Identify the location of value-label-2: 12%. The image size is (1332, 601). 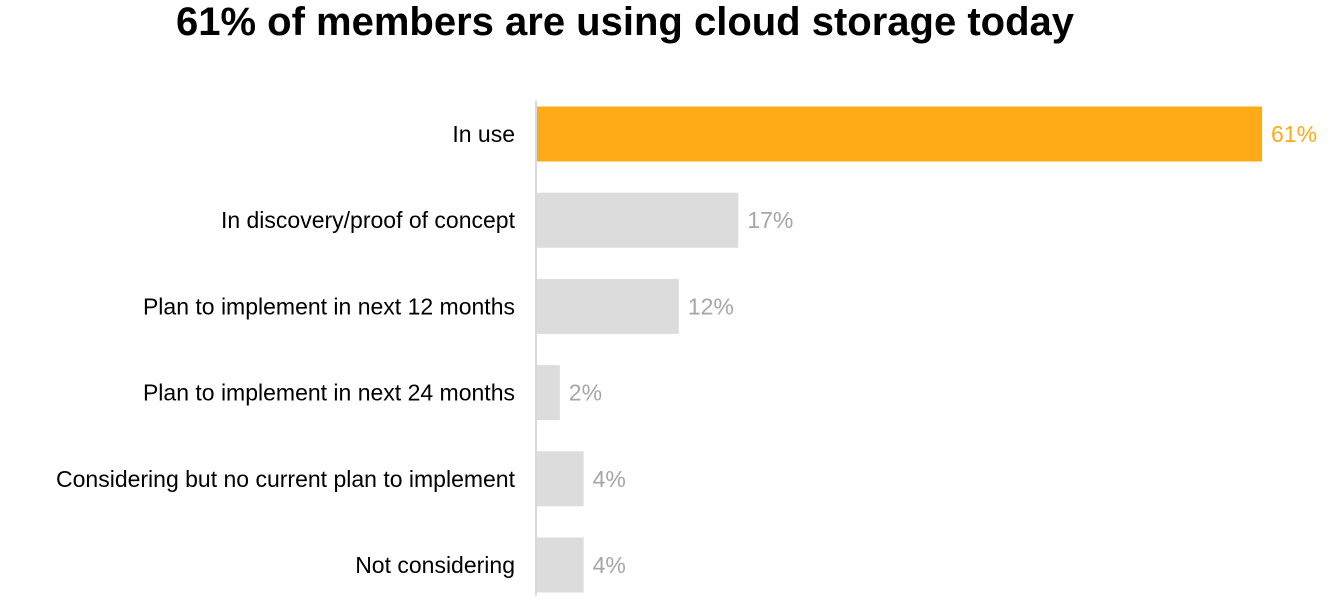
(711, 306).